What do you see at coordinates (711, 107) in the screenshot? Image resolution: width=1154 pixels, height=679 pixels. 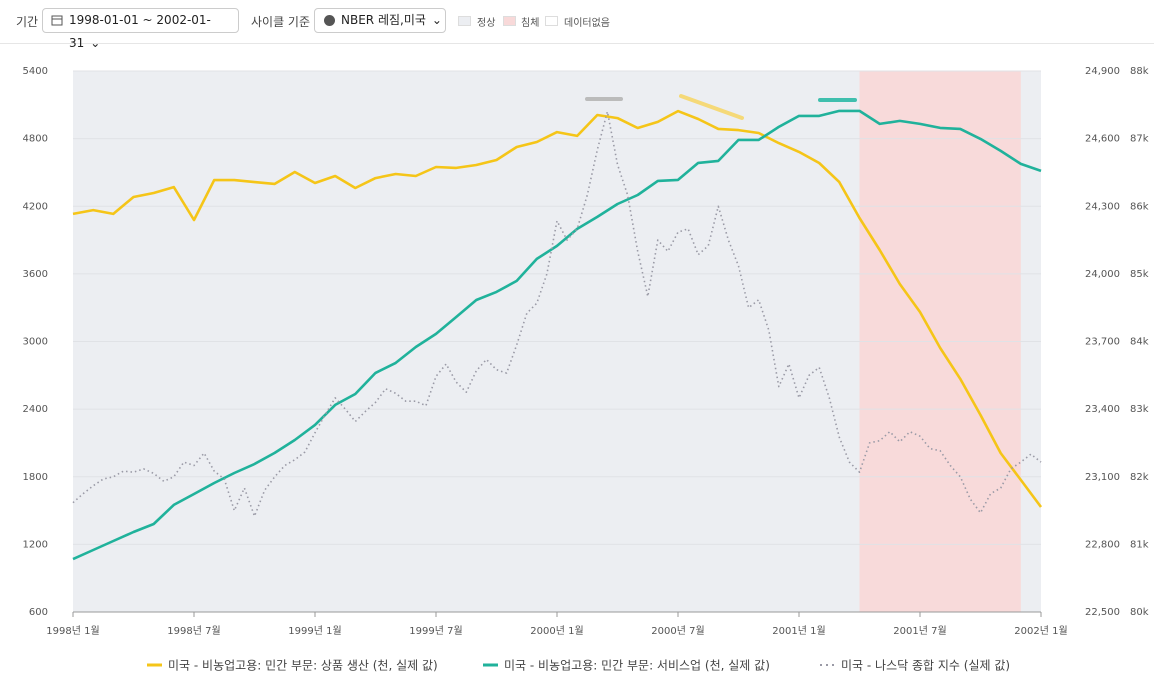 I see `peak-marker` at bounding box center [711, 107].